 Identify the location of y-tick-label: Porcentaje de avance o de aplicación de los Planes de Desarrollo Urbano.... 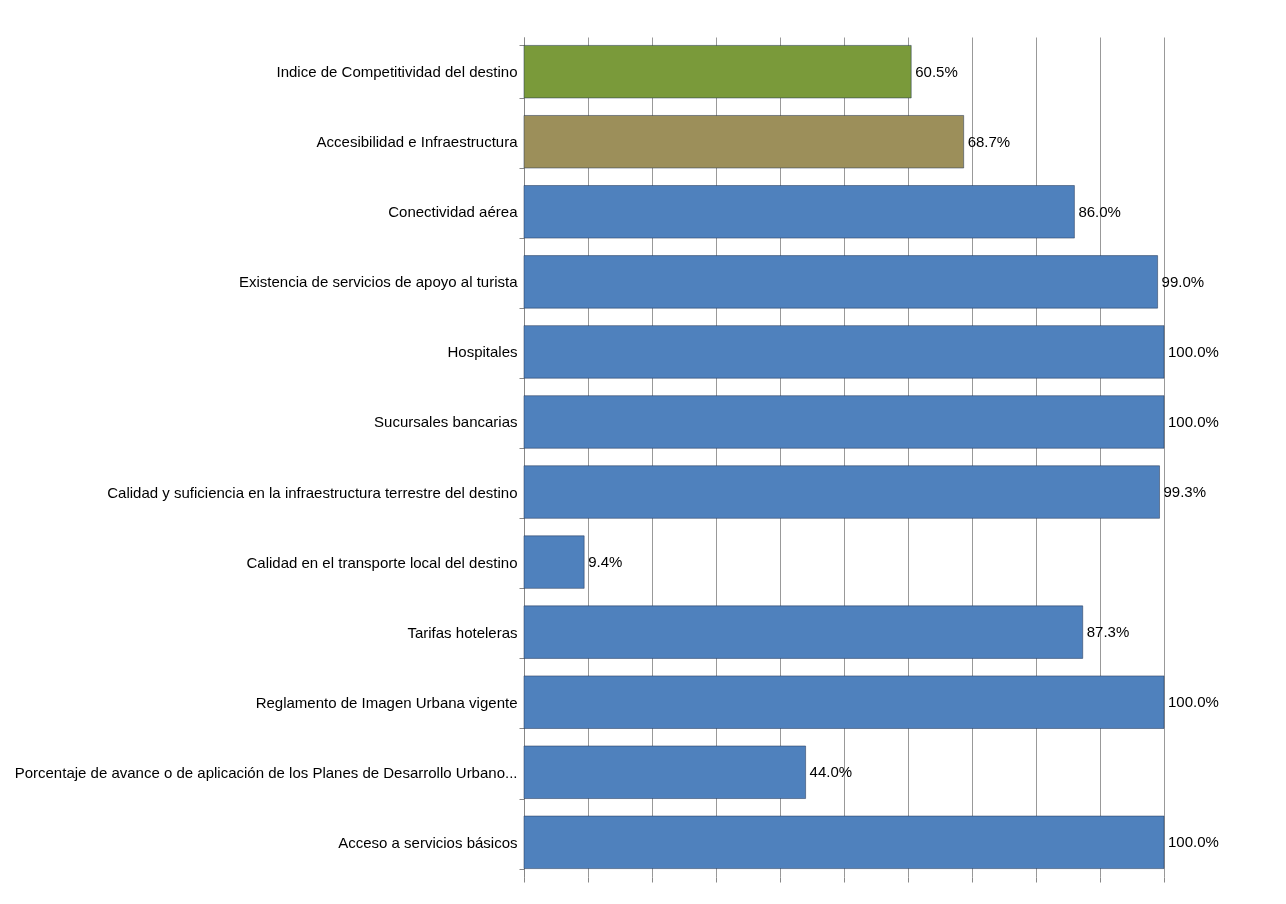
(266, 772).